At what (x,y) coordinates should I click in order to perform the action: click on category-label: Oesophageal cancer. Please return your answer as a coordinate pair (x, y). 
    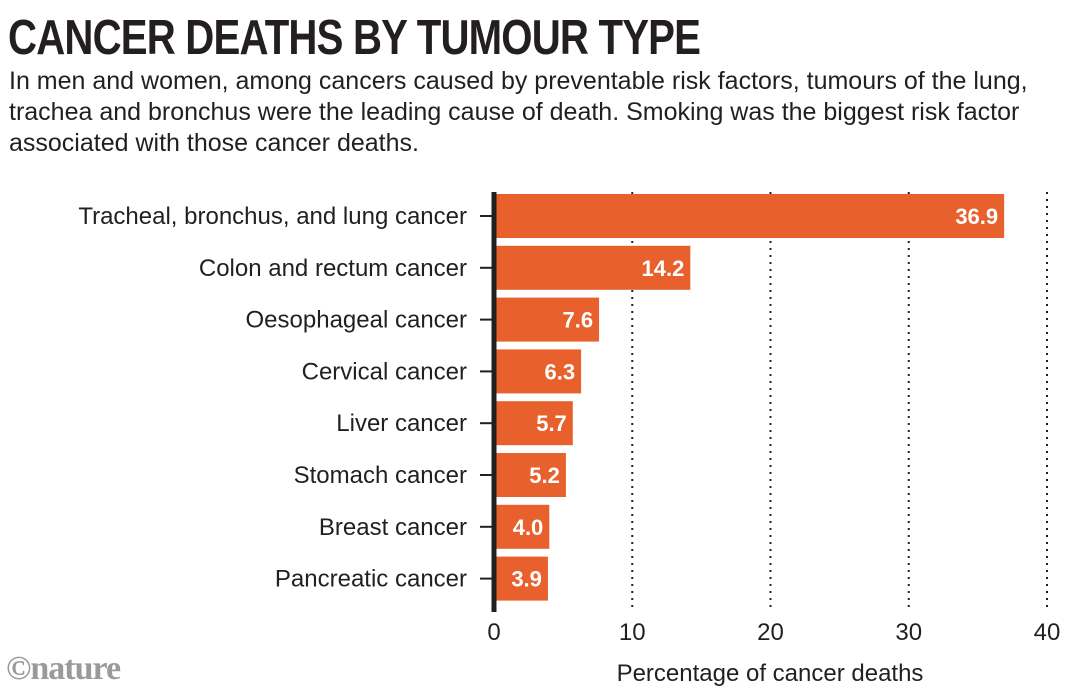
    Looking at the image, I should click on (356, 320).